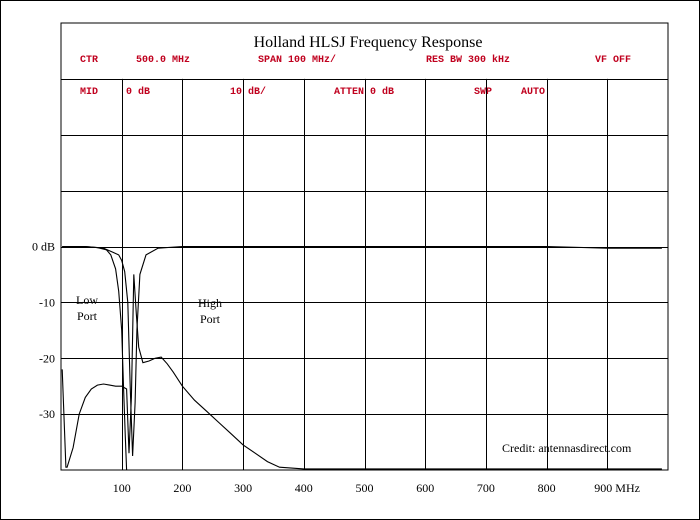 The width and height of the screenshot is (700, 520). What do you see at coordinates (43, 331) in the screenshot?
I see `y-tick-labels: 0 dB -10 -20 -30` at bounding box center [43, 331].